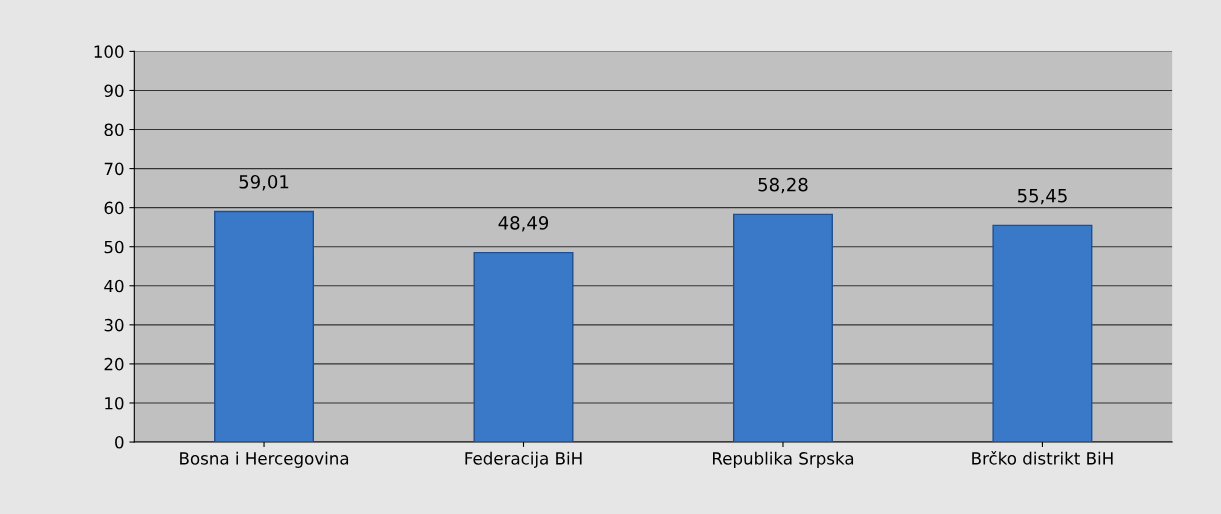 The height and width of the screenshot is (514, 1221). What do you see at coordinates (114, 325) in the screenshot?
I see `y-tick-label: 30` at bounding box center [114, 325].